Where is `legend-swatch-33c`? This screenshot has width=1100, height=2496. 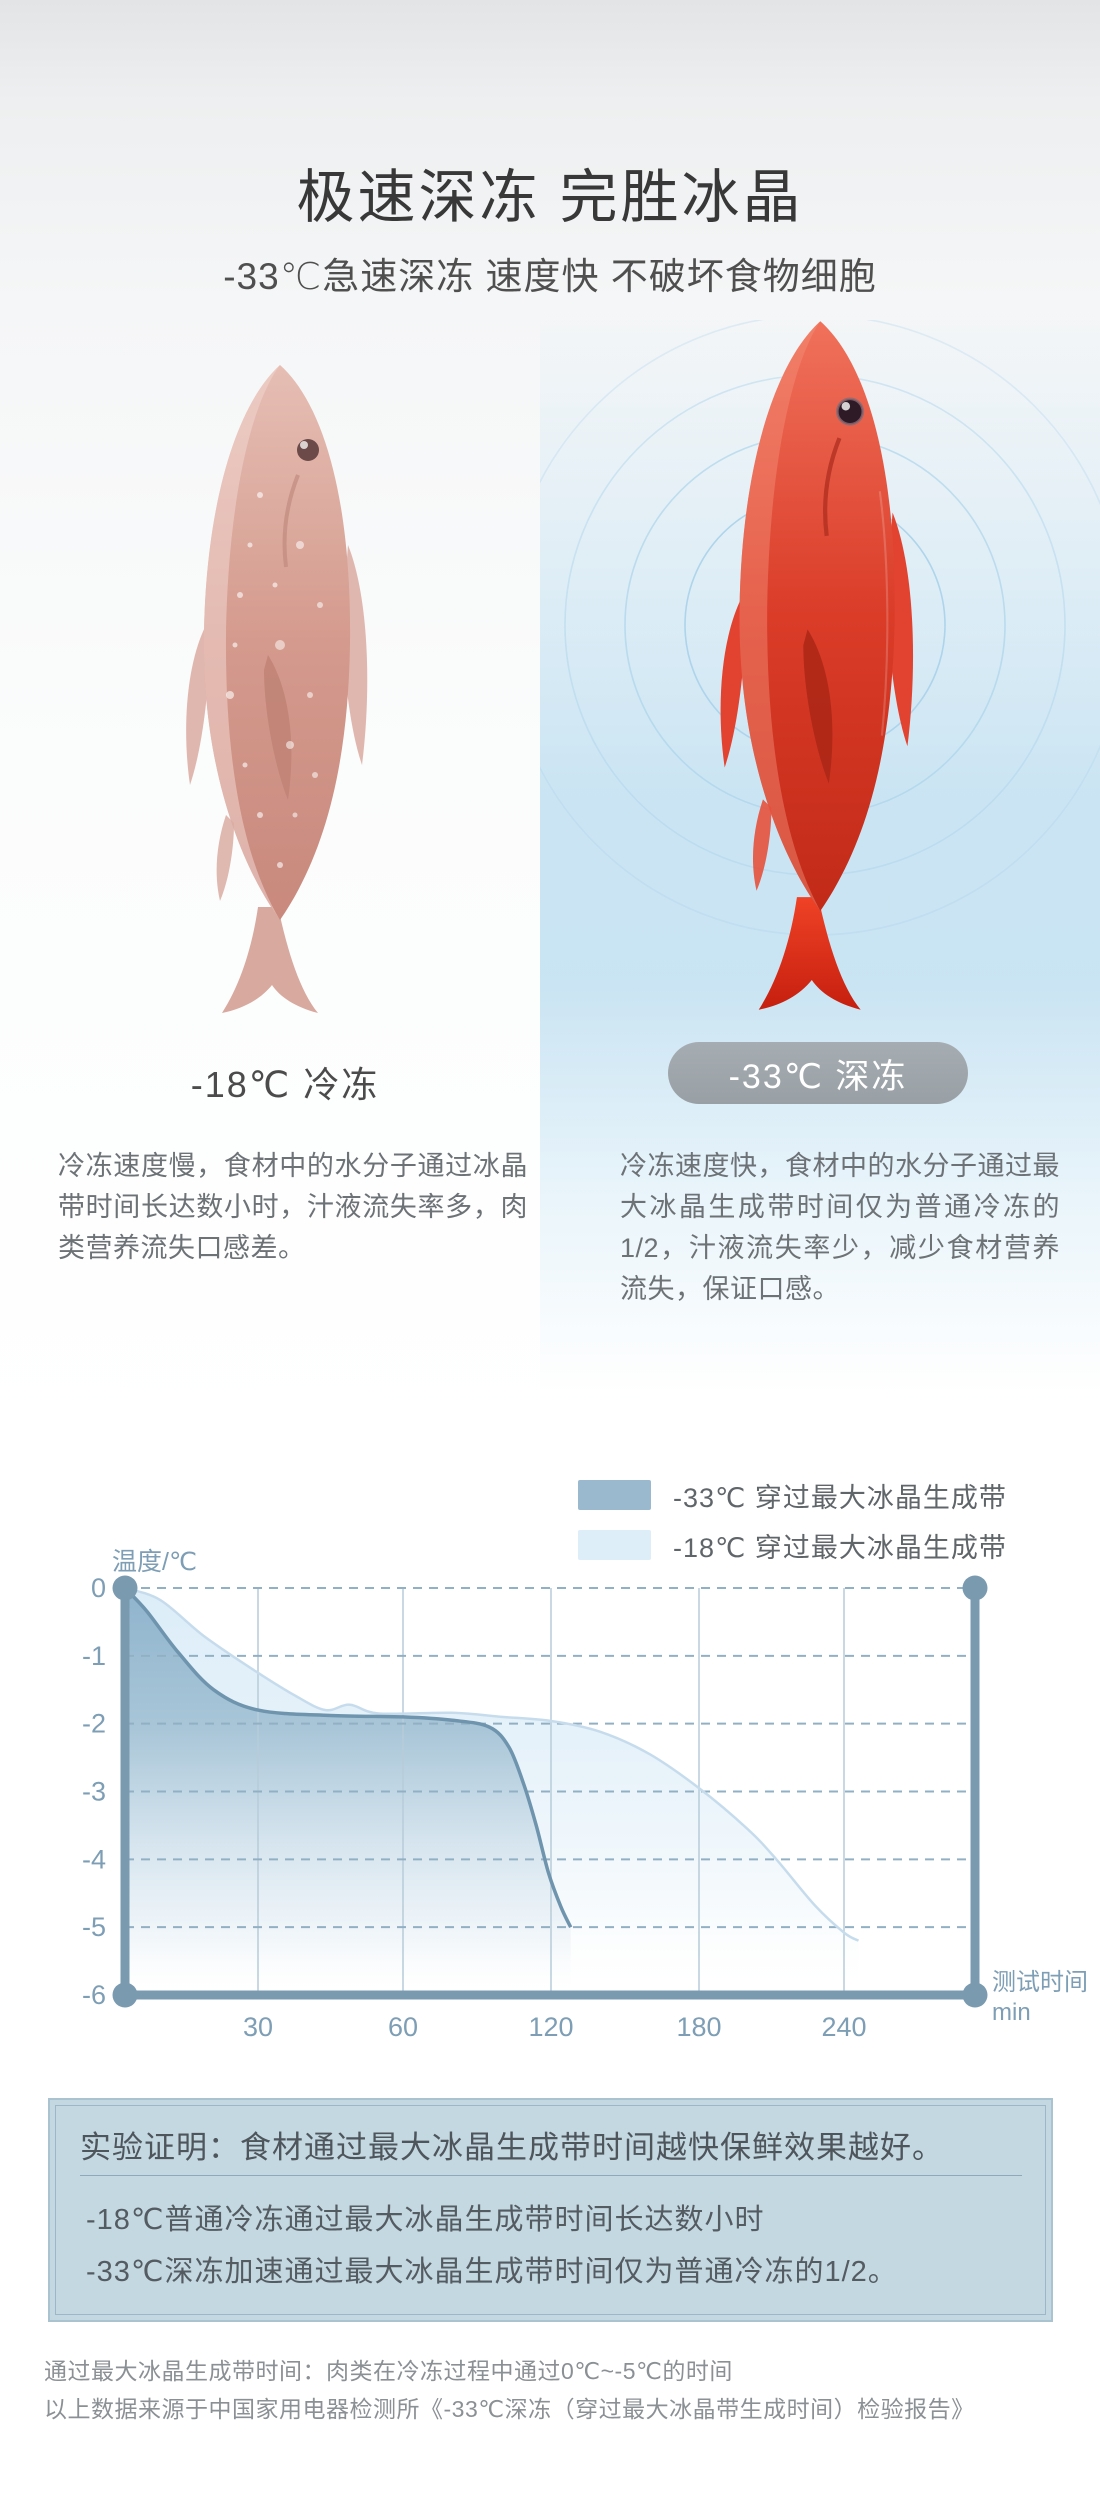
legend-swatch-33c is located at coordinates (614, 1495).